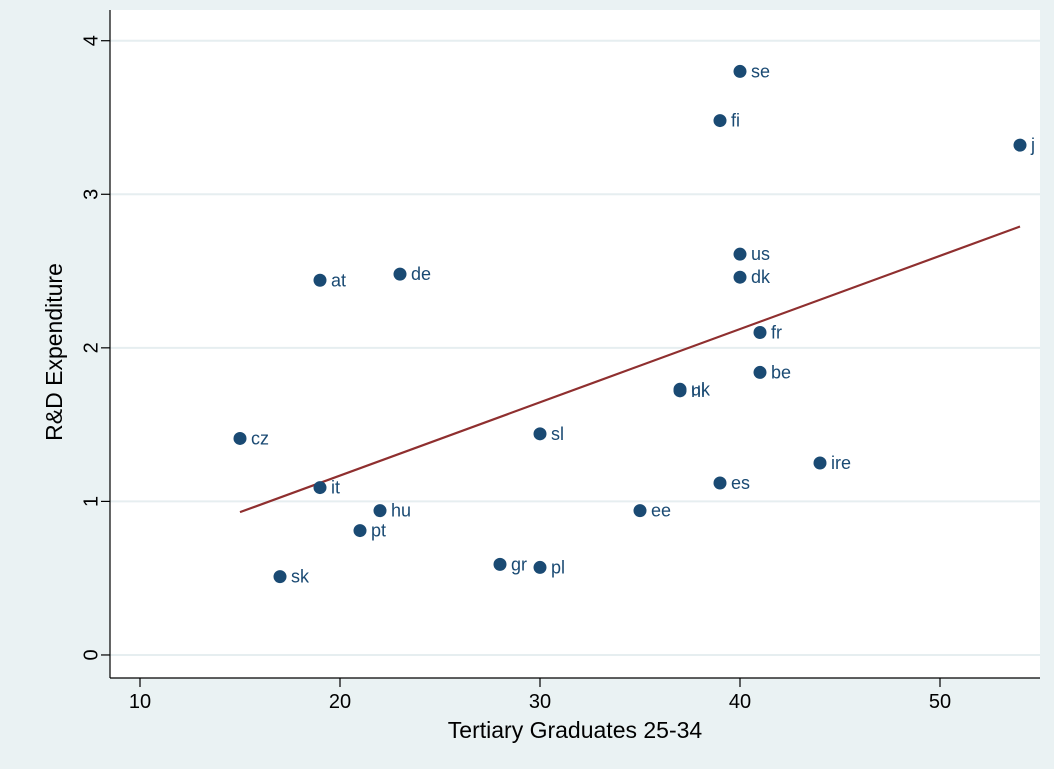  I want to click on data-point-pt, so click(360, 531).